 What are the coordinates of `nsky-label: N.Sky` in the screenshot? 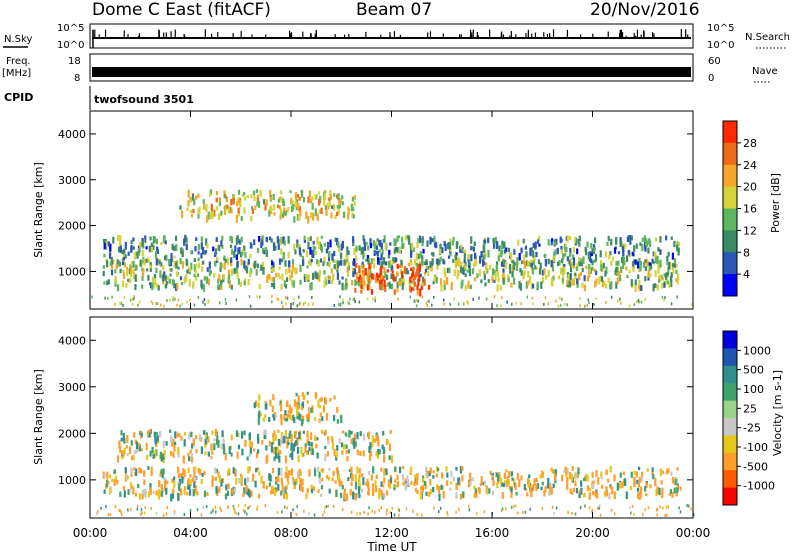 It's located at (18, 39).